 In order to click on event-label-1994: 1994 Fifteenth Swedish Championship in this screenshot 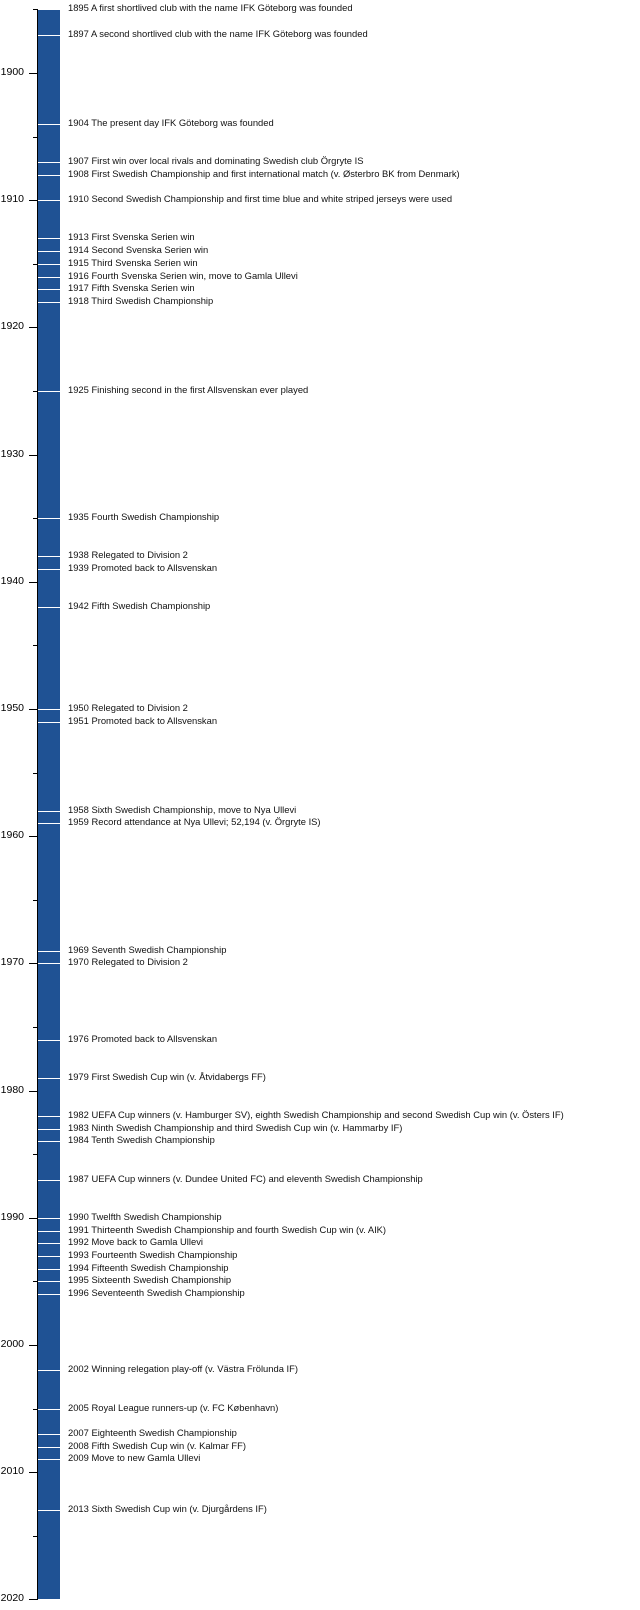, I will do `click(148, 1267)`.